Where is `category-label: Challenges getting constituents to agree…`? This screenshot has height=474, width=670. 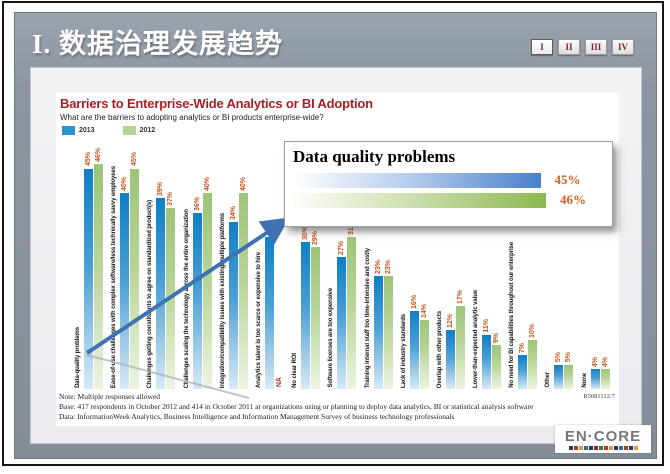 category-label: Challenges getting constituents to agree… is located at coordinates (150, 293).